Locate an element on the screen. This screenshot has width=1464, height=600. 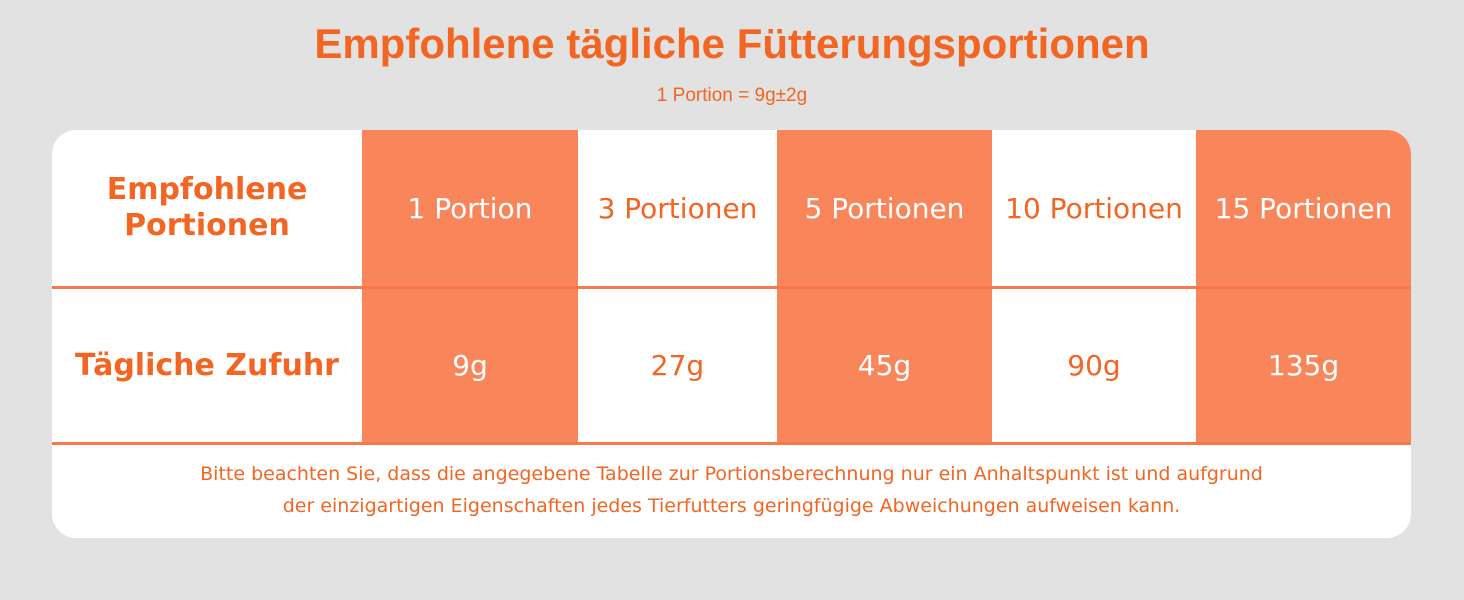
page-title: Empfohlene tägliche Fütterungsportionen is located at coordinates (732, 43).